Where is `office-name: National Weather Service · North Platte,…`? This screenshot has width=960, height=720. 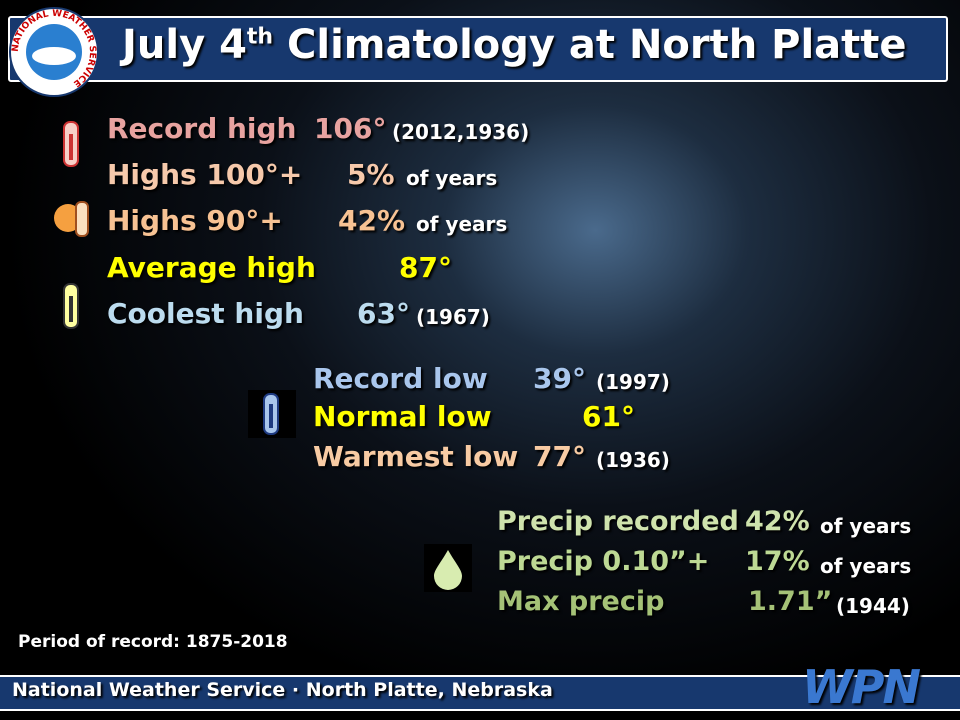
office-name: National Weather Service · North Platte,… is located at coordinates (282, 690).